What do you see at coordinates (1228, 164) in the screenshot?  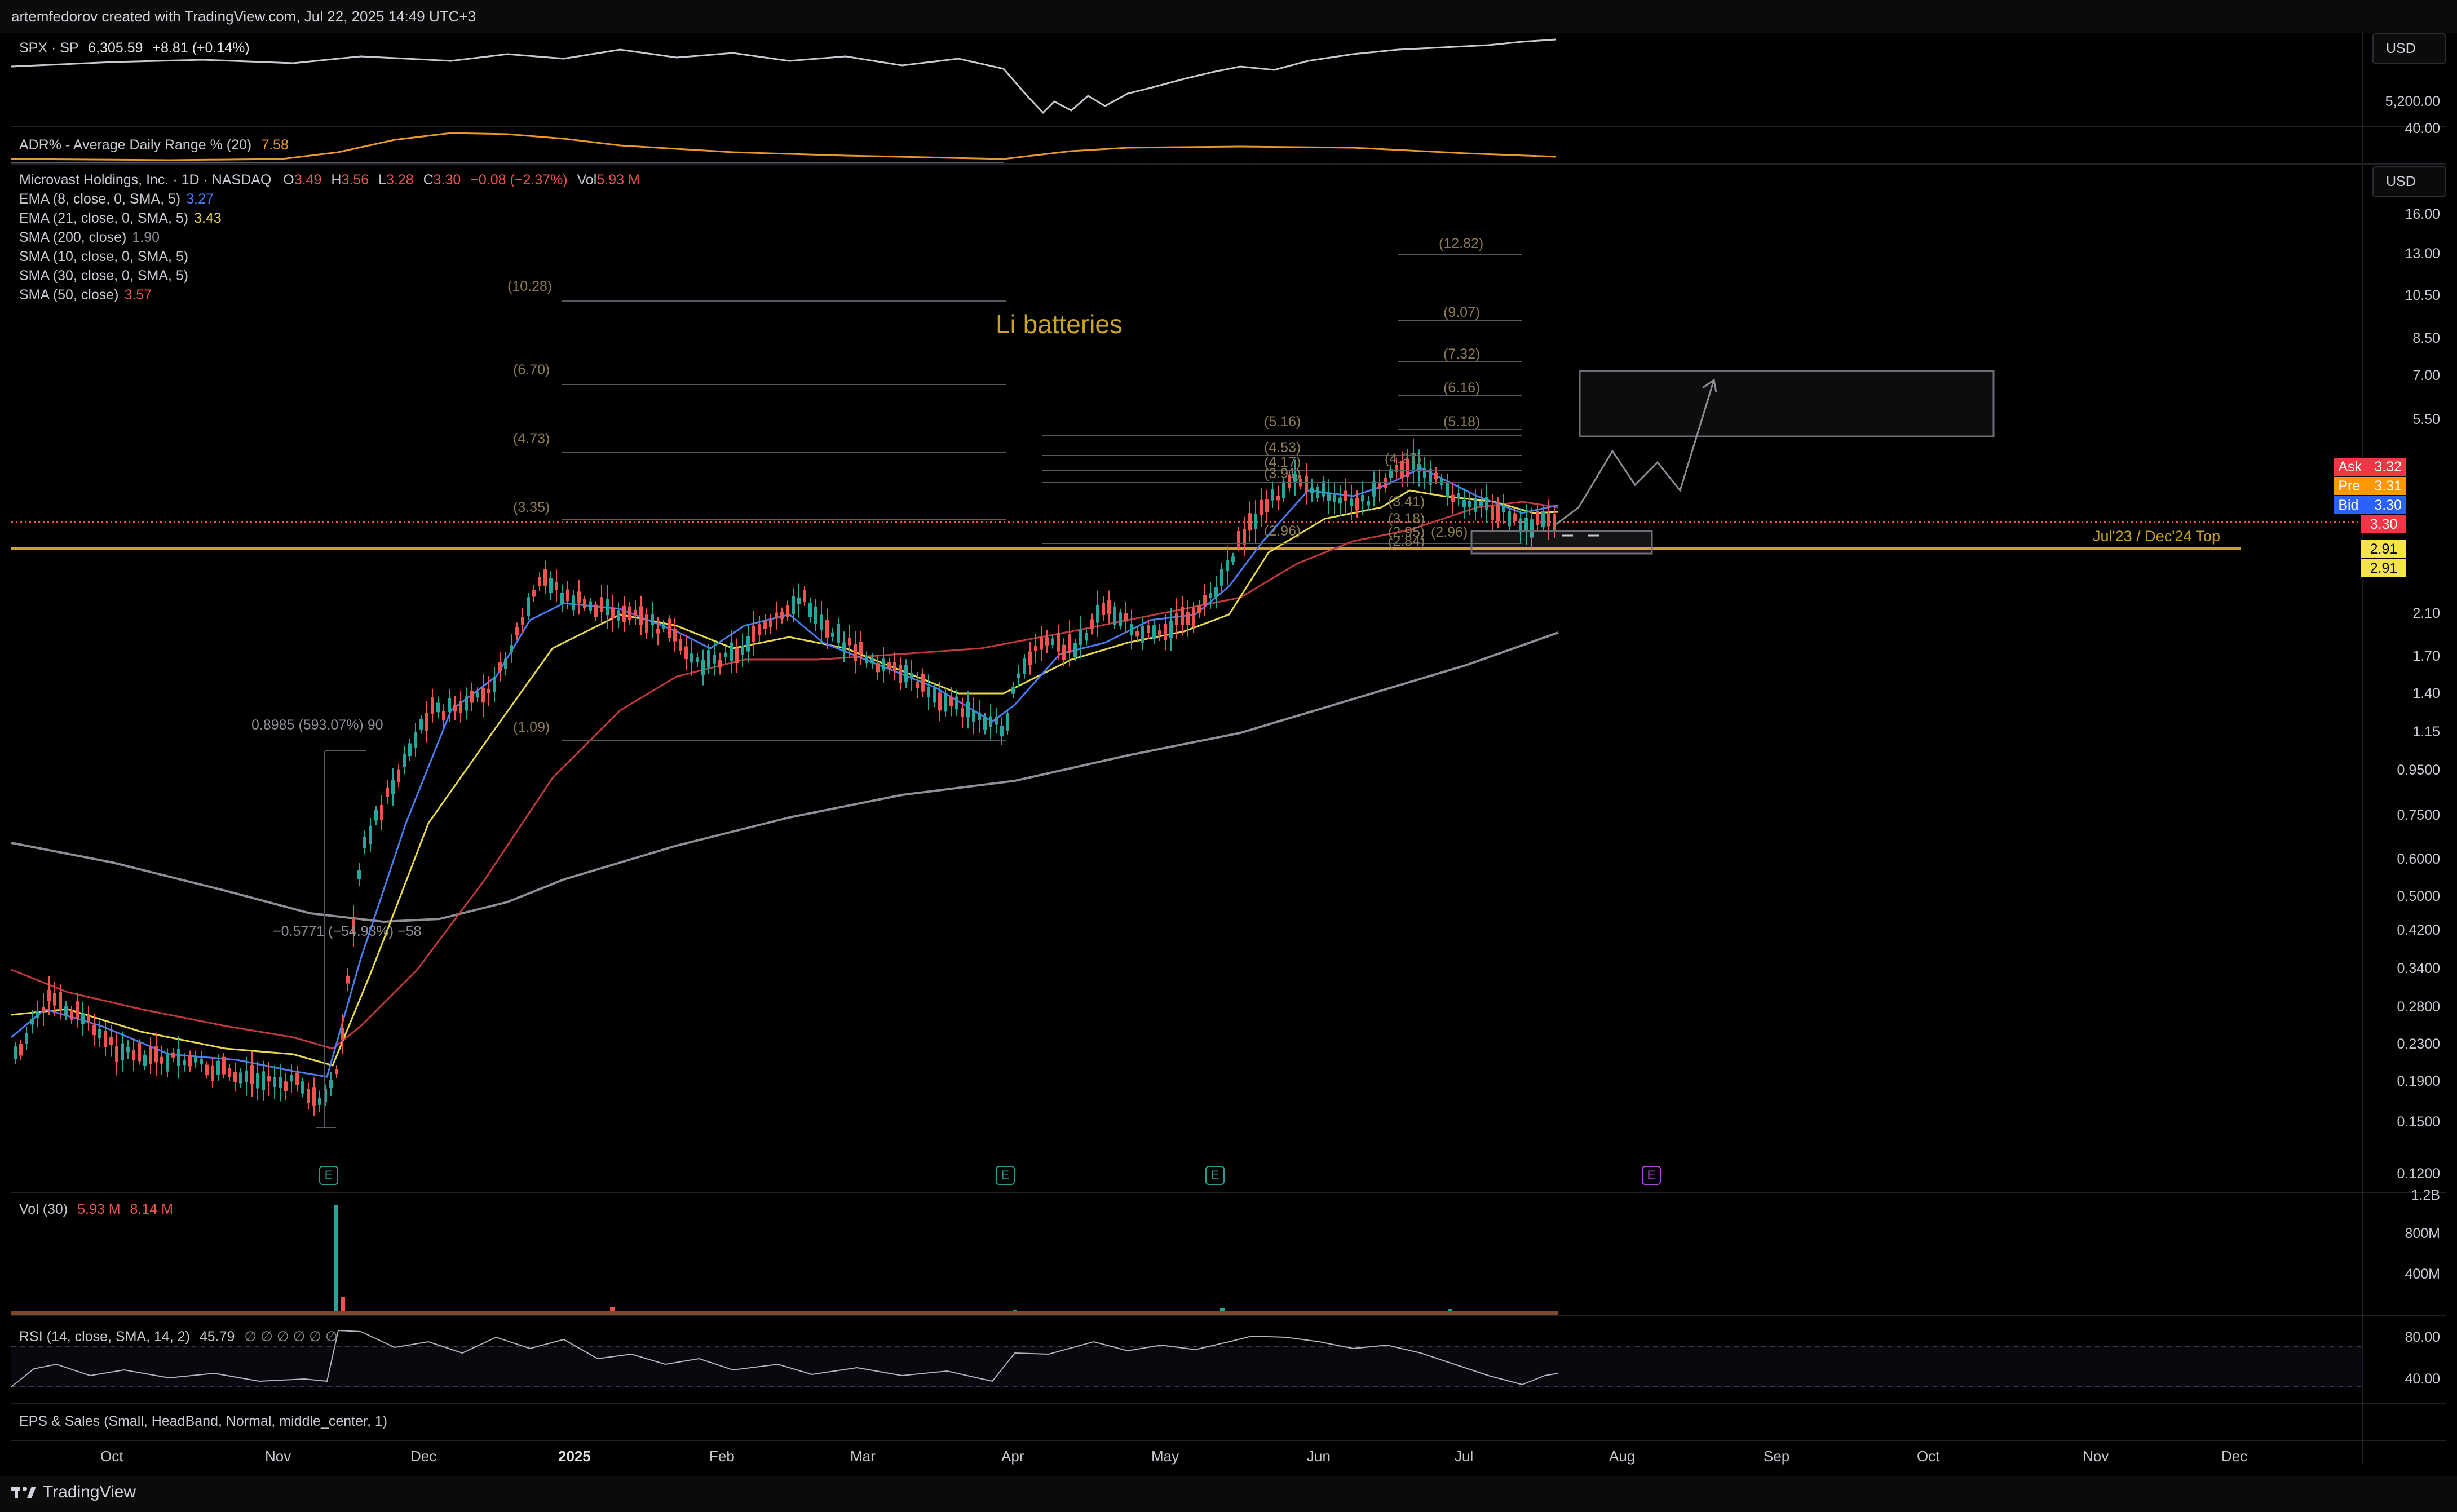 I see `pane-divider-adr` at bounding box center [1228, 164].